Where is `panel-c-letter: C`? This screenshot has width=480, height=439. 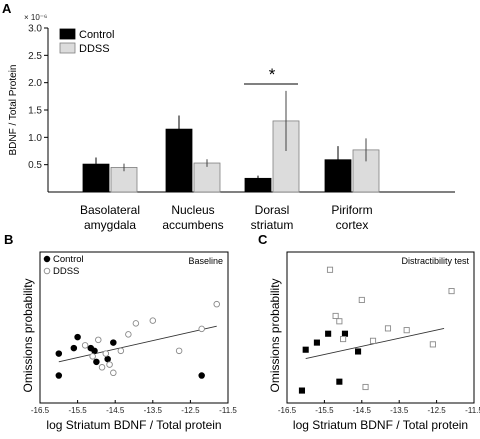 panel-c-letter: C is located at coordinates (263, 239).